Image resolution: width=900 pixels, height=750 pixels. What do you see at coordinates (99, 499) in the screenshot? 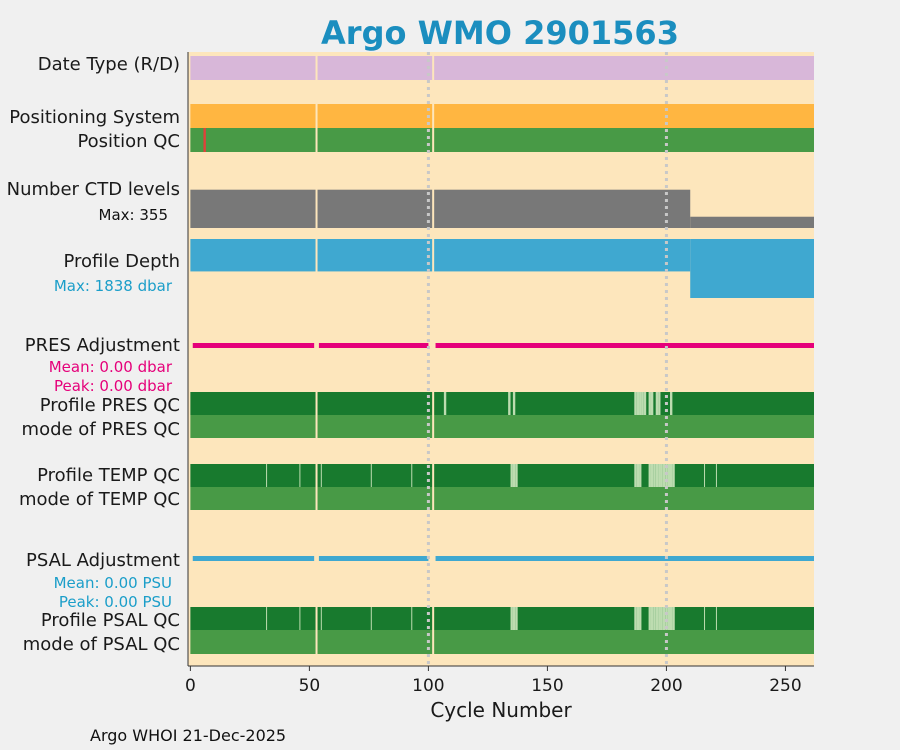
I see `row-label-mode-temp-qc: mode of TEMP QC` at bounding box center [99, 499].